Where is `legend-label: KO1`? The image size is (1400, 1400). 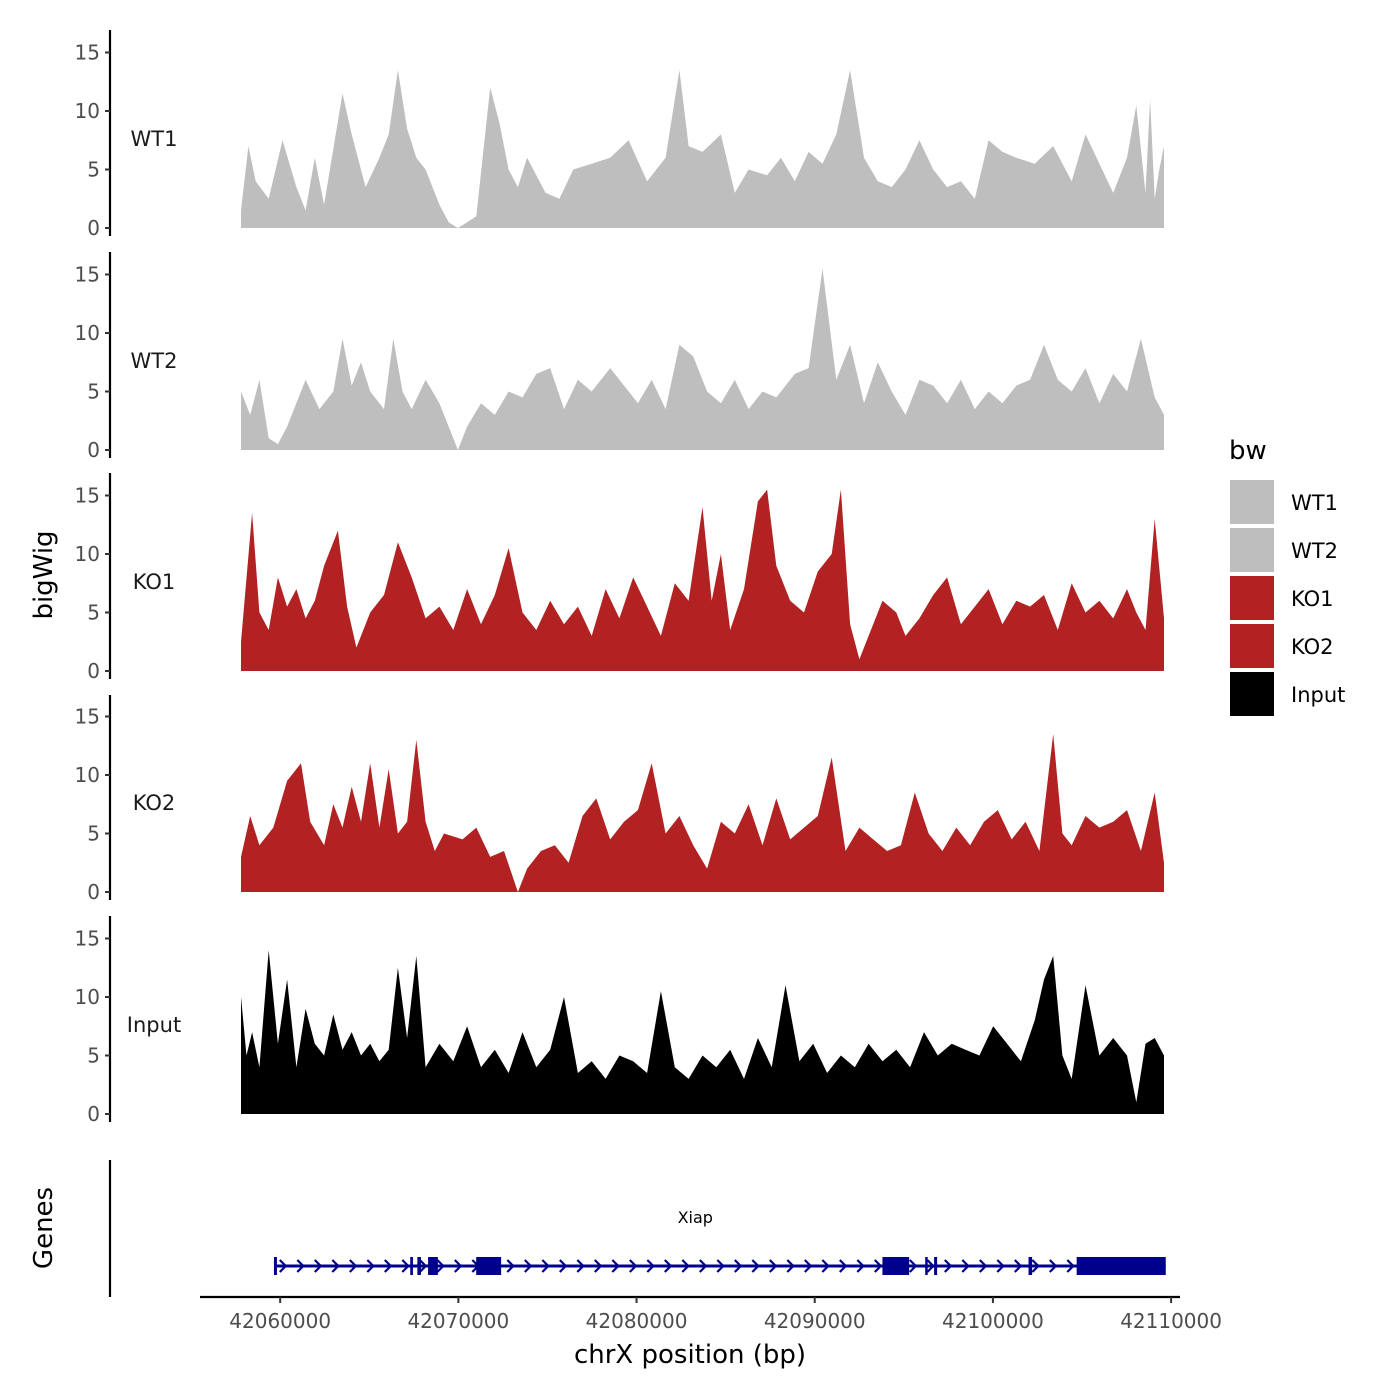 legend-label: KO1 is located at coordinates (1312, 599).